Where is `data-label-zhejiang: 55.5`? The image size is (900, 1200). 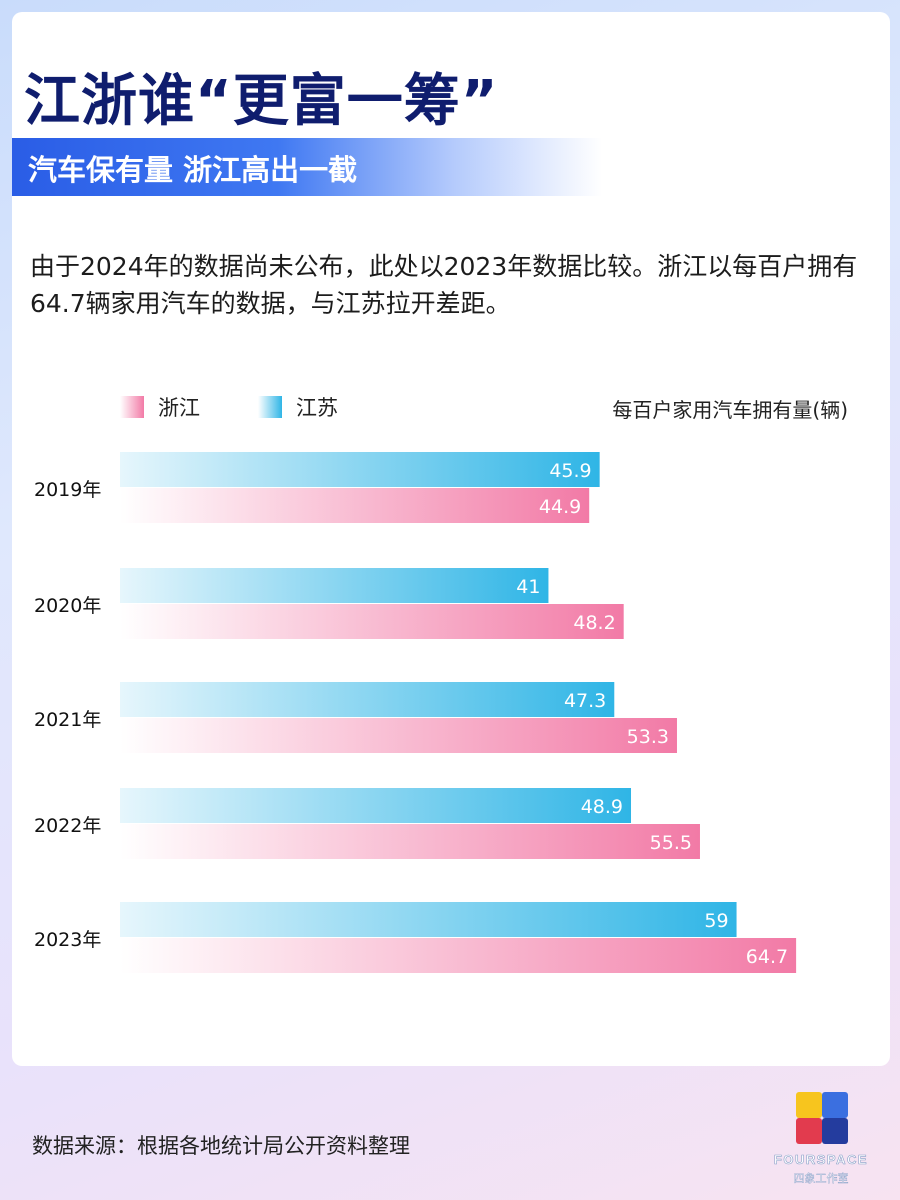 data-label-zhejiang: 55.5 is located at coordinates (671, 843).